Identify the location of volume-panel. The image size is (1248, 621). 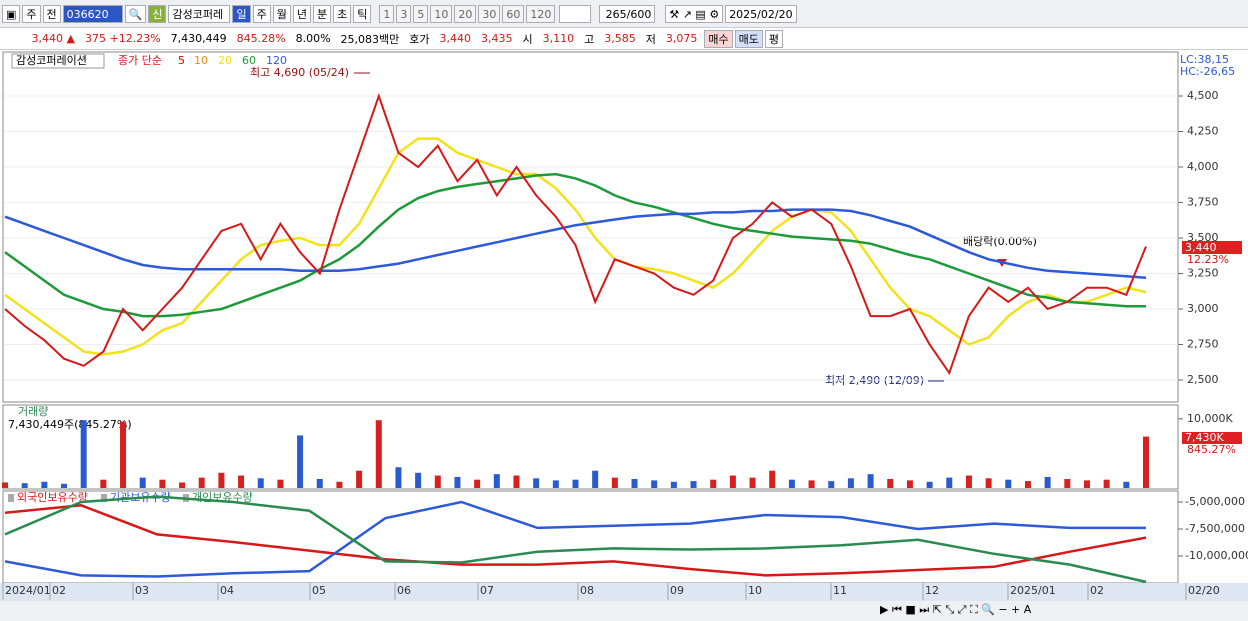
(590, 447).